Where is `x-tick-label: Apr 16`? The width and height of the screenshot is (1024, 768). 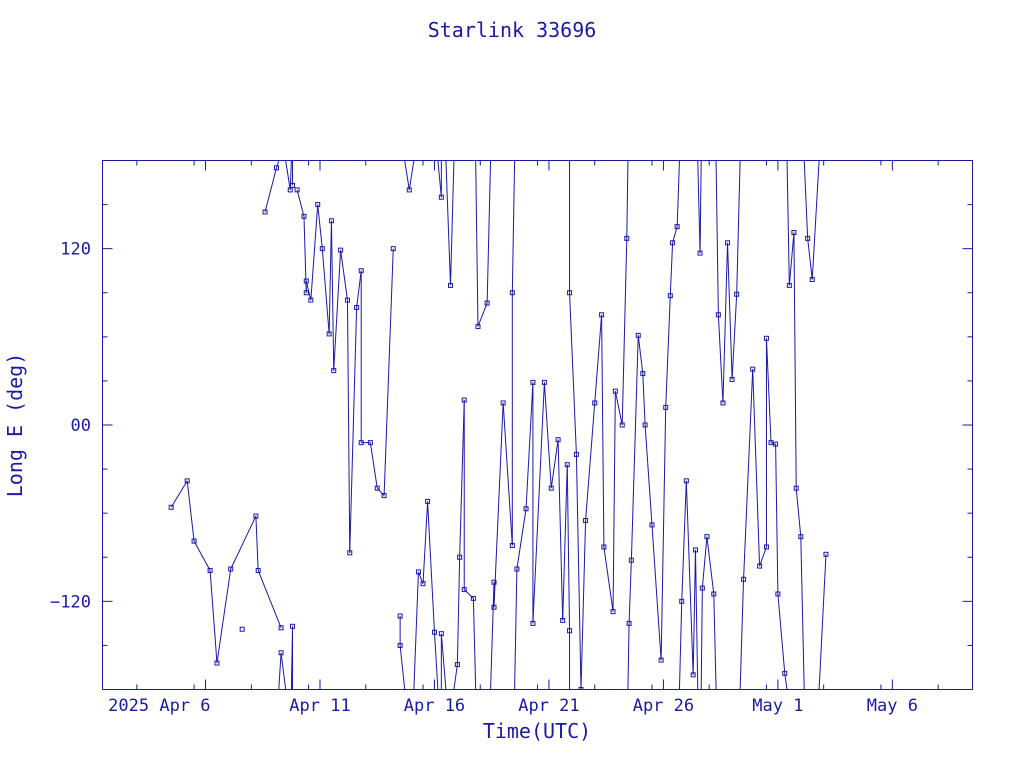 x-tick-label: Apr 16 is located at coordinates (434, 706).